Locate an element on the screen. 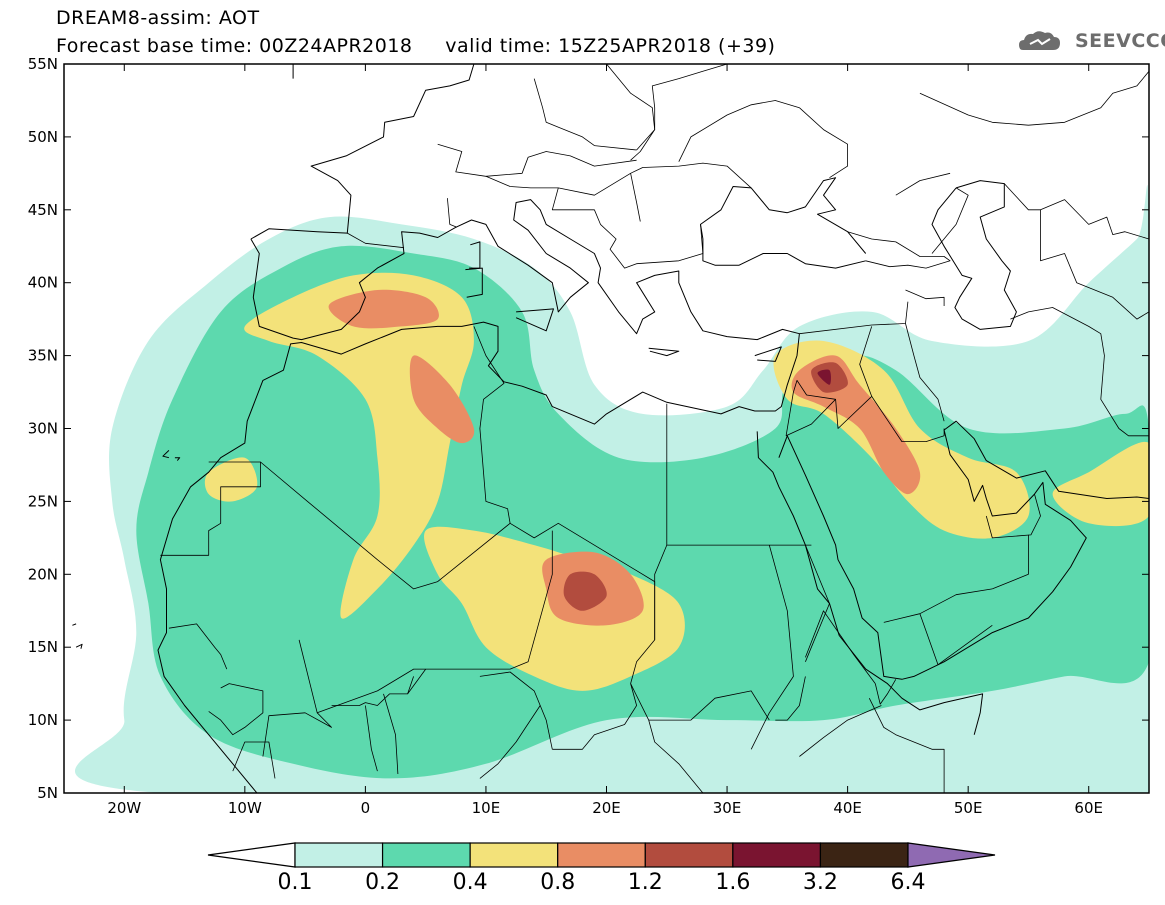 The width and height of the screenshot is (1165, 905). lon-tick-label-5: 30E is located at coordinates (727, 808).